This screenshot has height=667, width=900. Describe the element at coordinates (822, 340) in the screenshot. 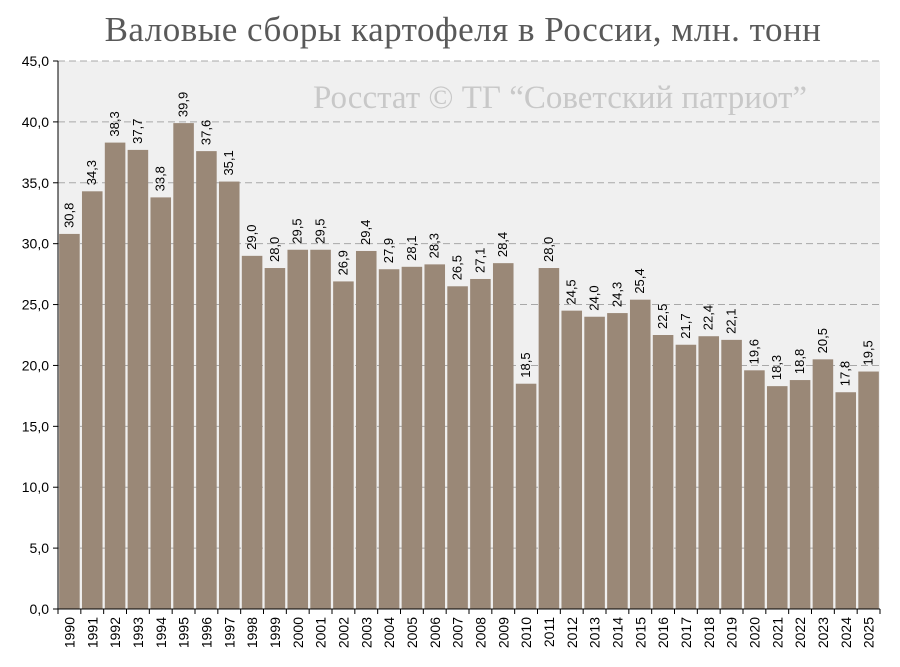

I see `data-label: 20,5` at that location.